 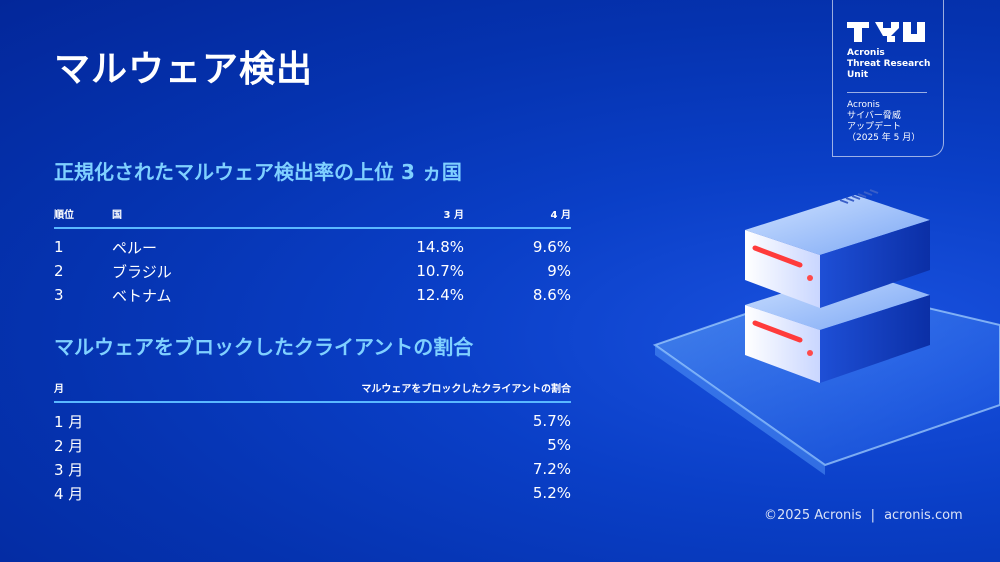 What do you see at coordinates (69, 445) in the screenshot?
I see `month-cell: 2 月` at bounding box center [69, 445].